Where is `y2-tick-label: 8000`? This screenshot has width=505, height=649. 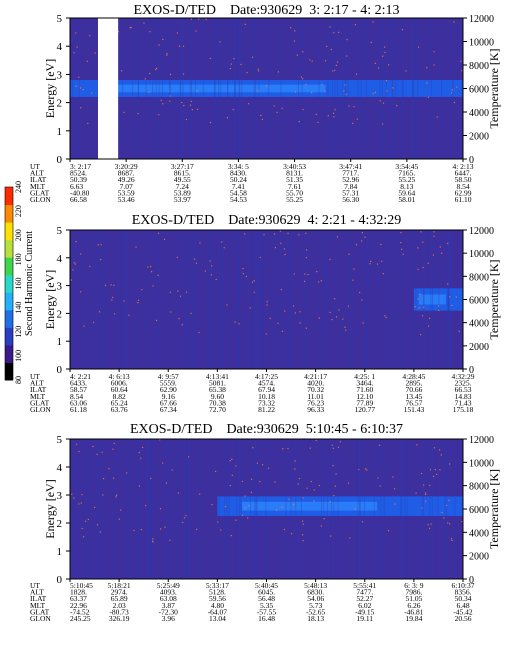
y2-tick-label: 8000 is located at coordinates (479, 487).